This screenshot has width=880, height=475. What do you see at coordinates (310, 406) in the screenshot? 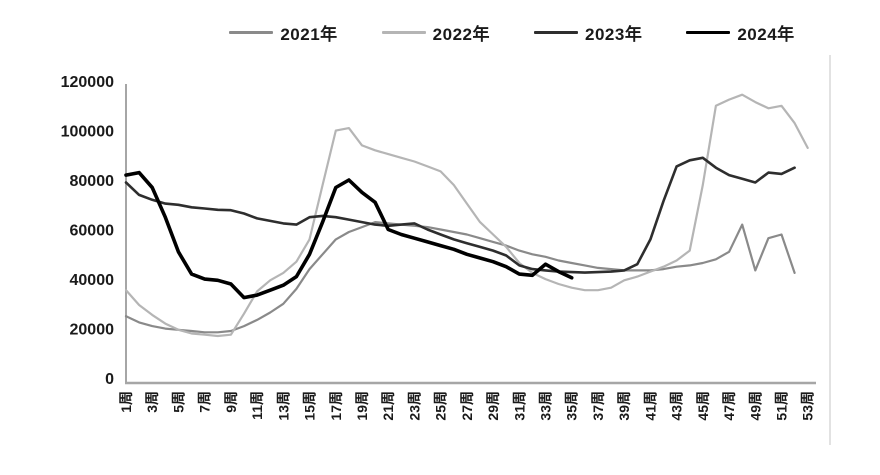
I see `x-tick-label: 15周` at bounding box center [310, 406].